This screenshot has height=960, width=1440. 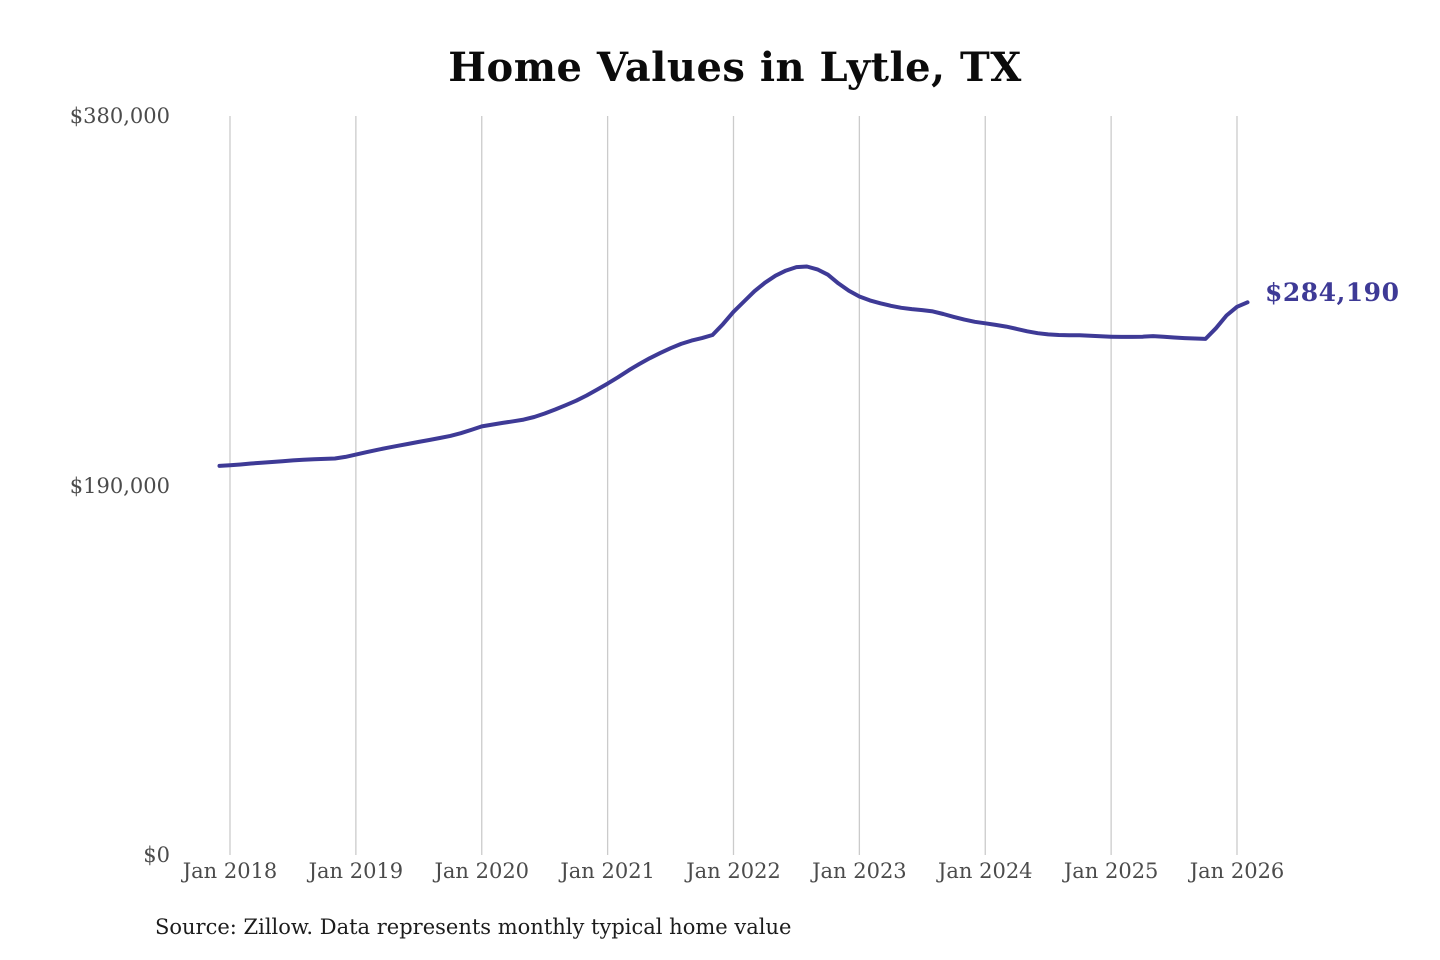 I want to click on y-tick-label: $380,000, so click(x=119, y=116).